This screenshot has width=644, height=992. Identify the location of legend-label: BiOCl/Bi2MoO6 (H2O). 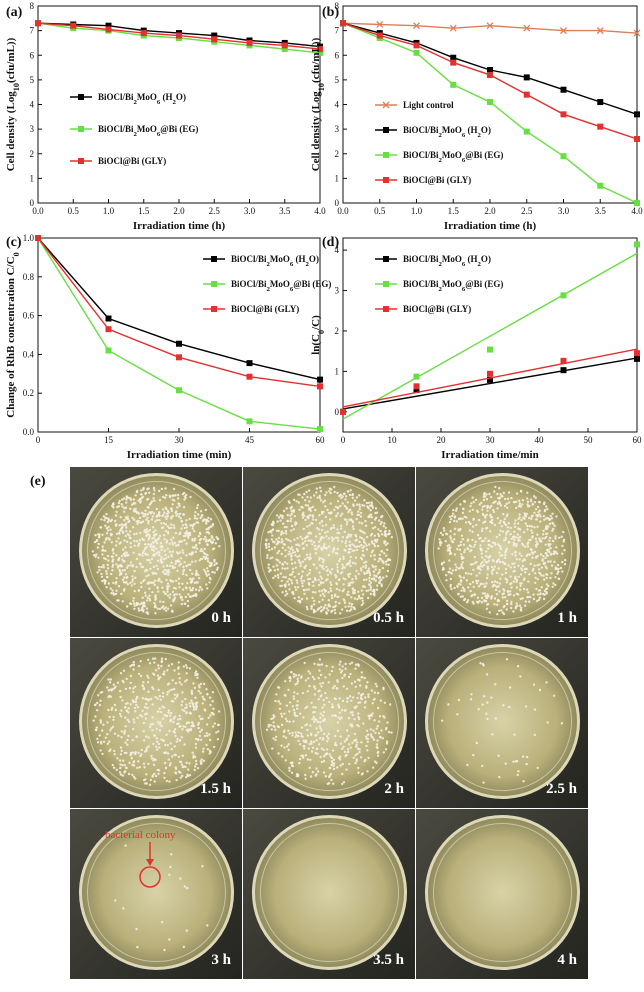
(275, 261).